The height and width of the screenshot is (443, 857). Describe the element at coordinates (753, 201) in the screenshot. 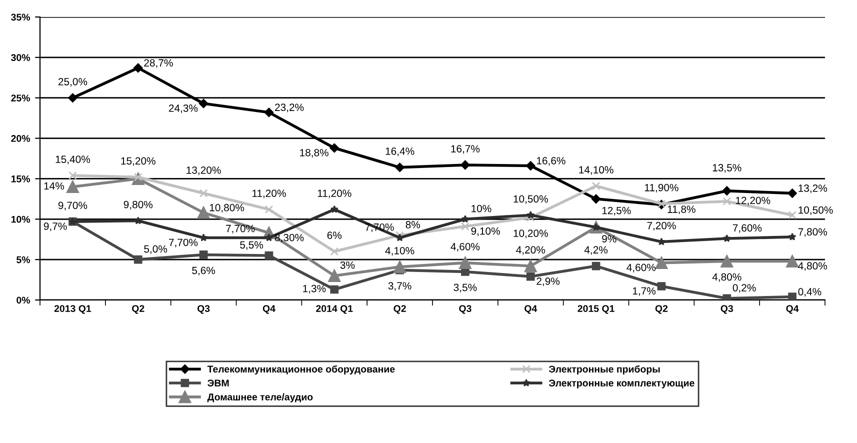

I see `data-label: 12,20%` at that location.